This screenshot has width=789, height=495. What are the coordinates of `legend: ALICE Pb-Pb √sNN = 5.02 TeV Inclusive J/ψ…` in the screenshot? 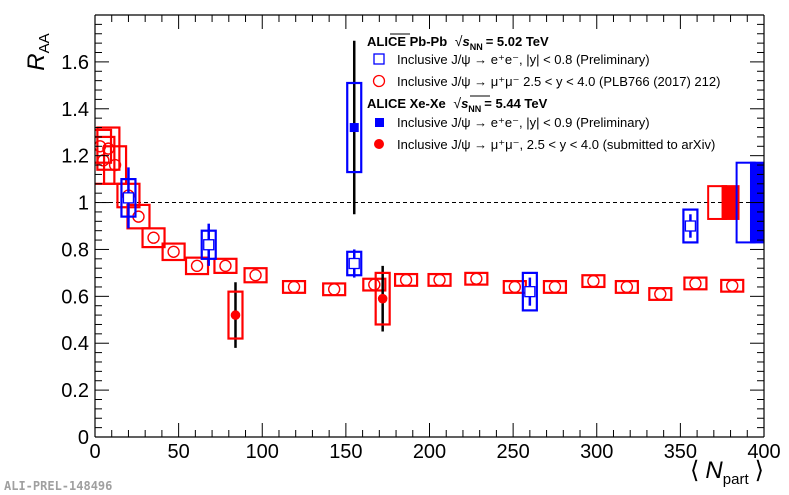 It's located at (543, 92).